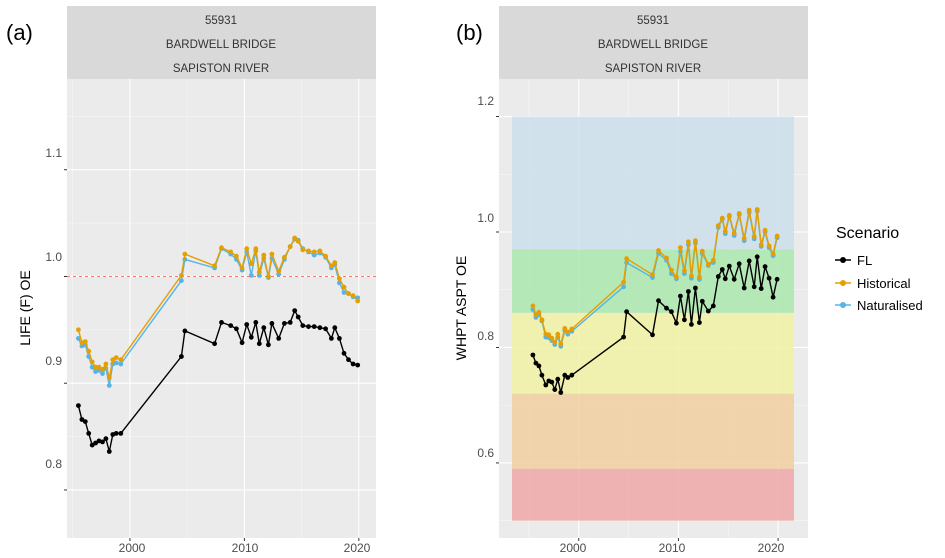 Image resolution: width=945 pixels, height=558 pixels. What do you see at coordinates (879, 269) in the screenshot?
I see `legend: Scenario FL Historical Naturalised` at bounding box center [879, 269].